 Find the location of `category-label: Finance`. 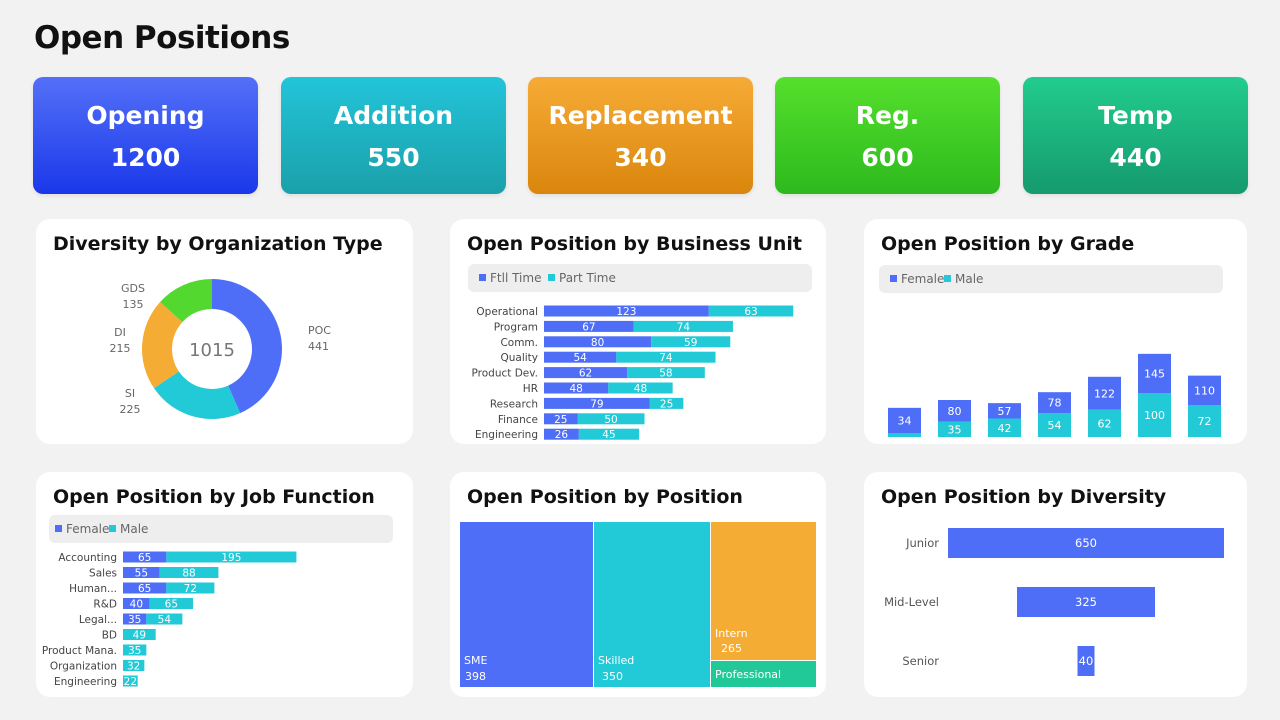

category-label: Finance is located at coordinates (518, 420).